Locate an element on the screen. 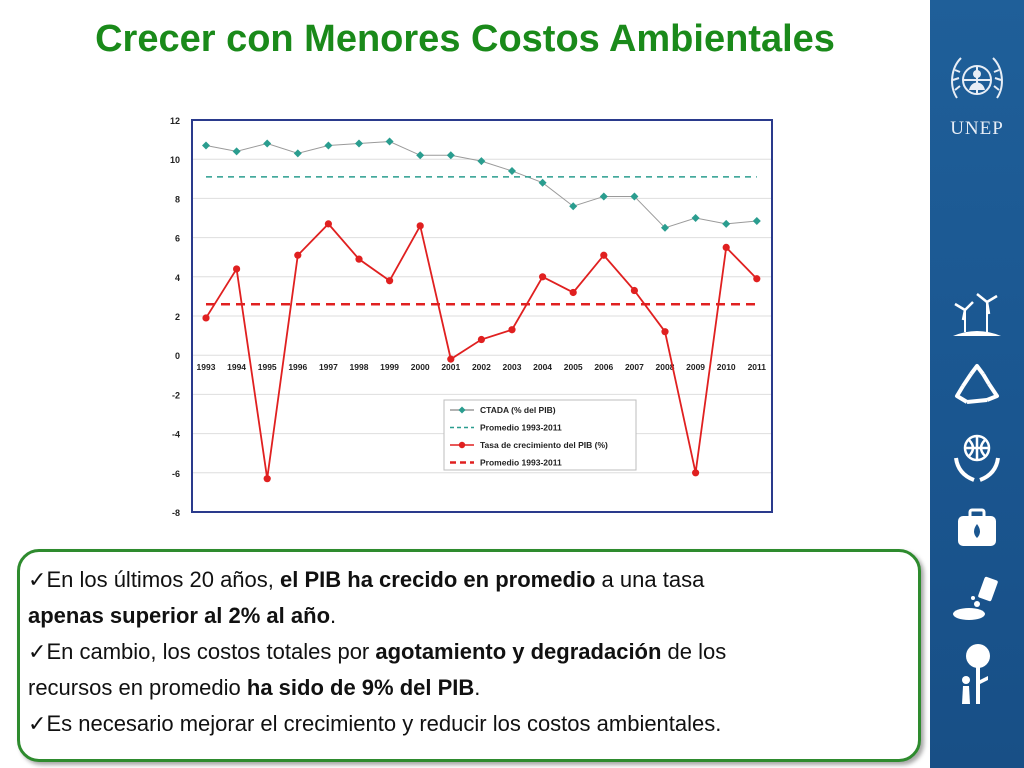 The width and height of the screenshot is (1024, 768). y-tick-label: 12 is located at coordinates (175, 121).